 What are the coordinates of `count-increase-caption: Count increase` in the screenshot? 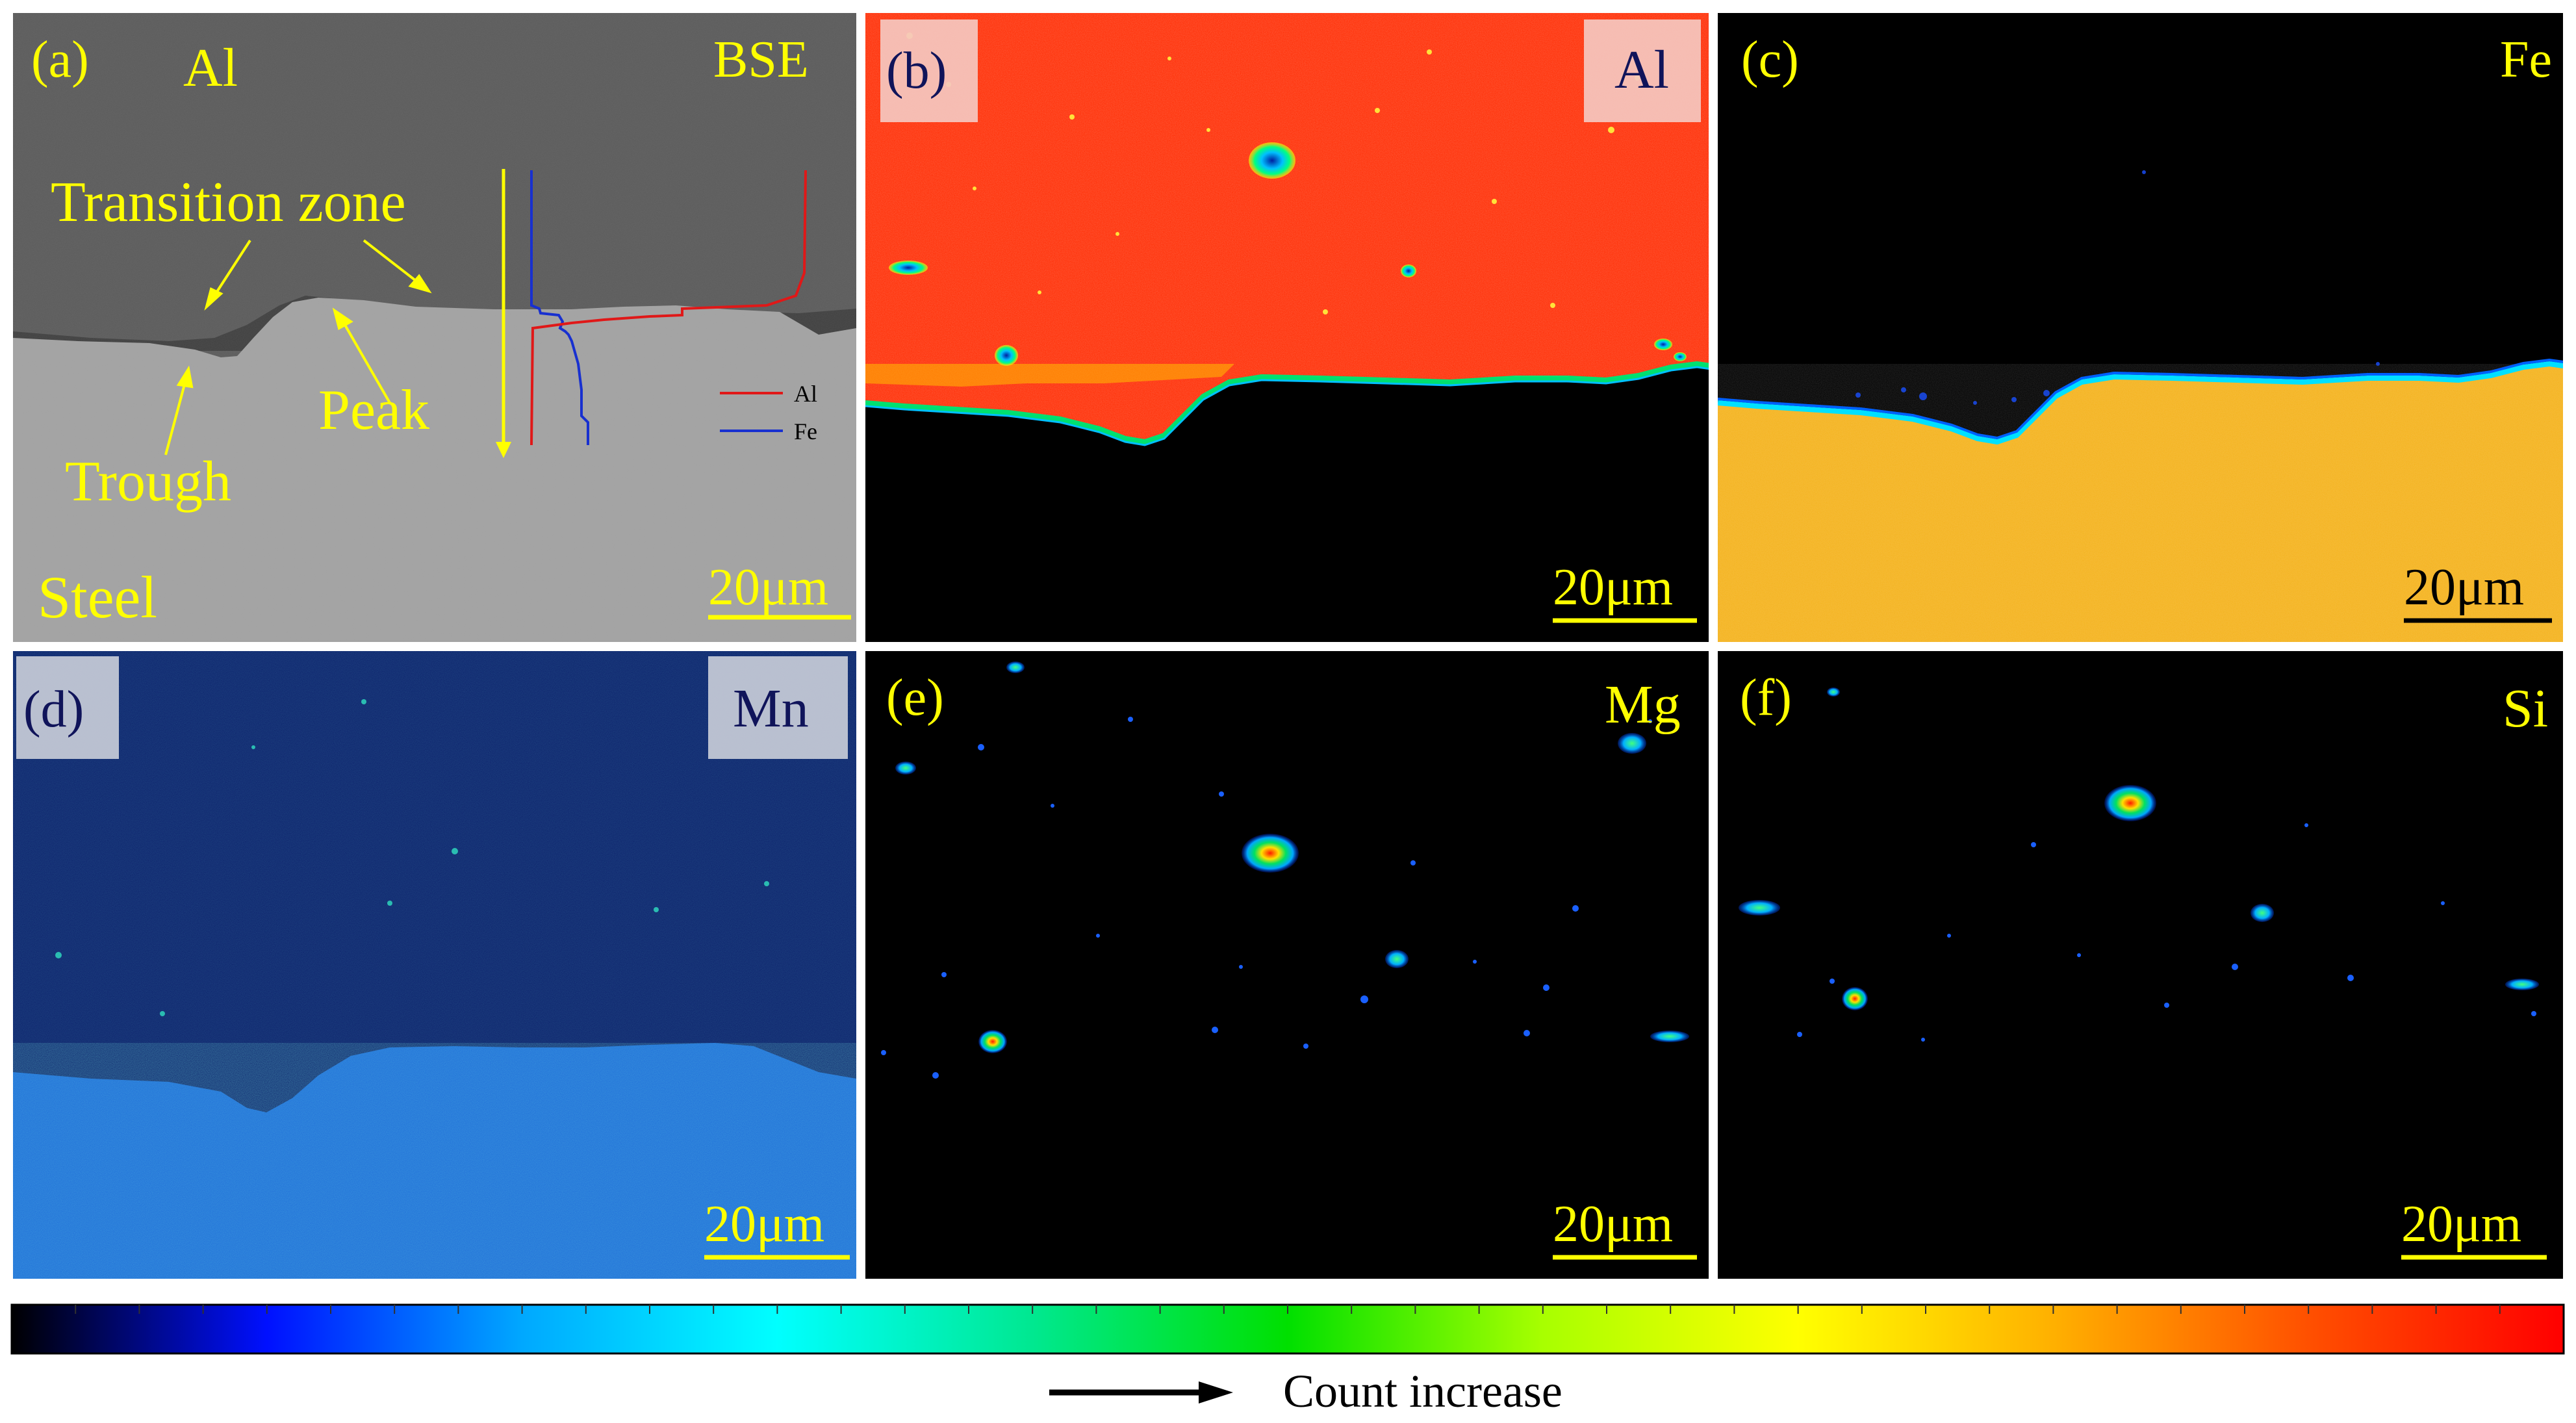 It's located at (1305, 1391).